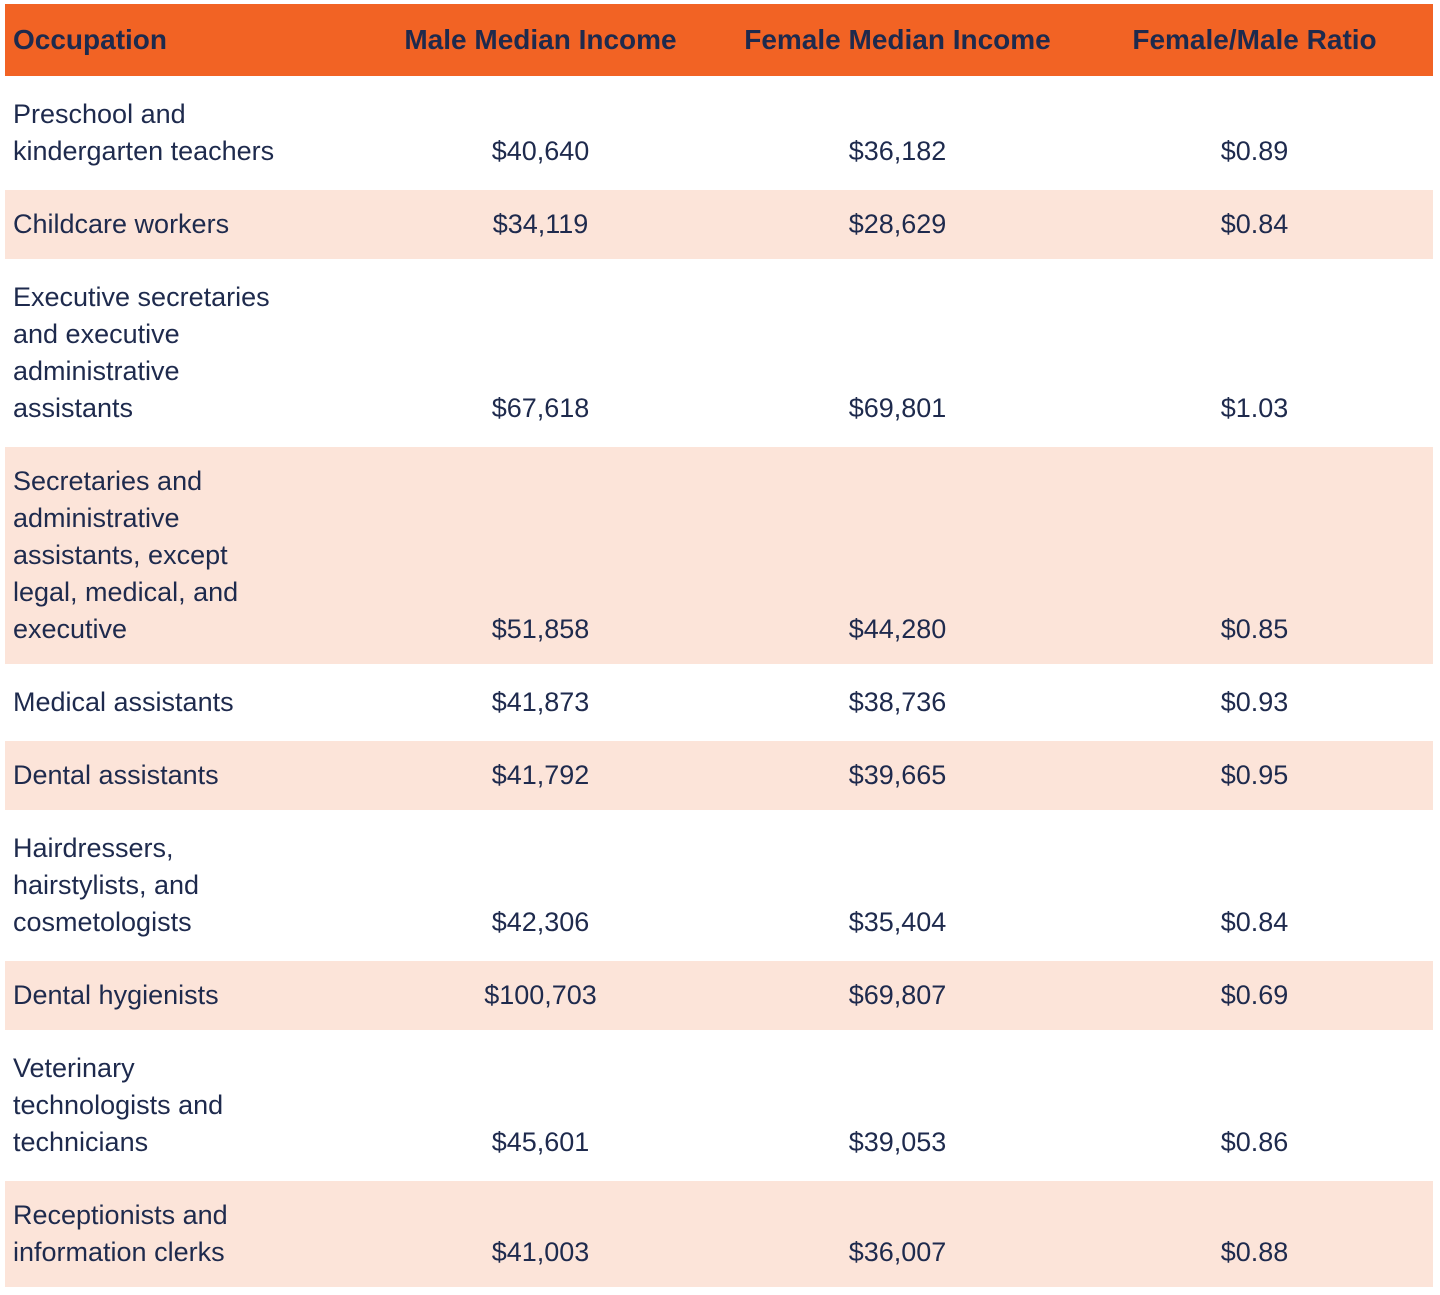  I want to click on occupation-cell: Childcare workers, so click(183, 224).